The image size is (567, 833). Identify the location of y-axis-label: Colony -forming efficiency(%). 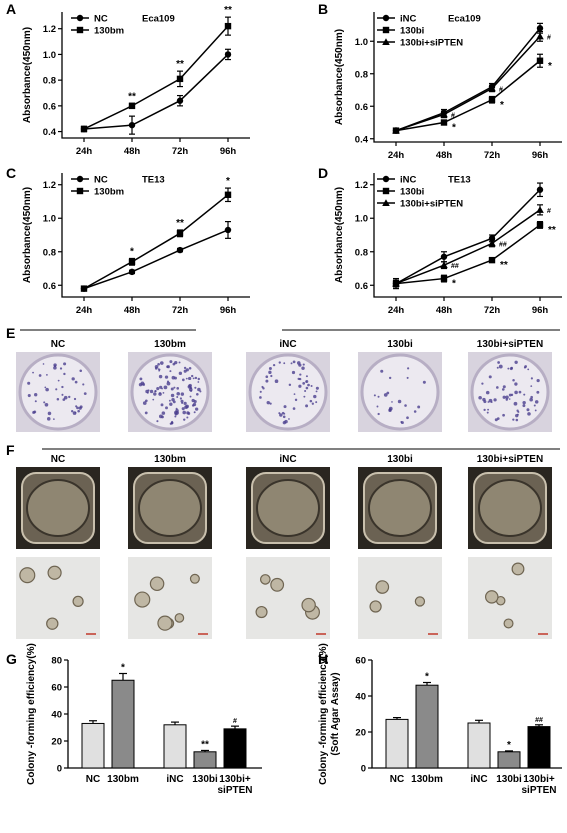
(31, 714).